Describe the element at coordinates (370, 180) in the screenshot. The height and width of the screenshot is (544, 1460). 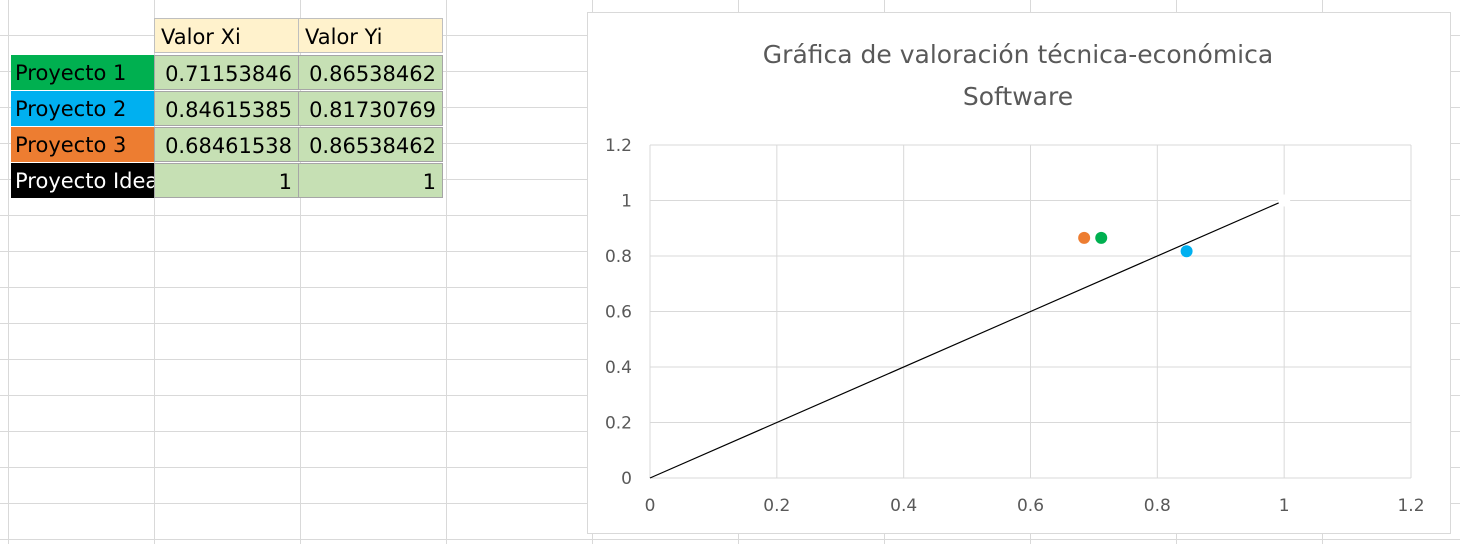
I see `cell-y-proyecto-ideal: 1` at that location.